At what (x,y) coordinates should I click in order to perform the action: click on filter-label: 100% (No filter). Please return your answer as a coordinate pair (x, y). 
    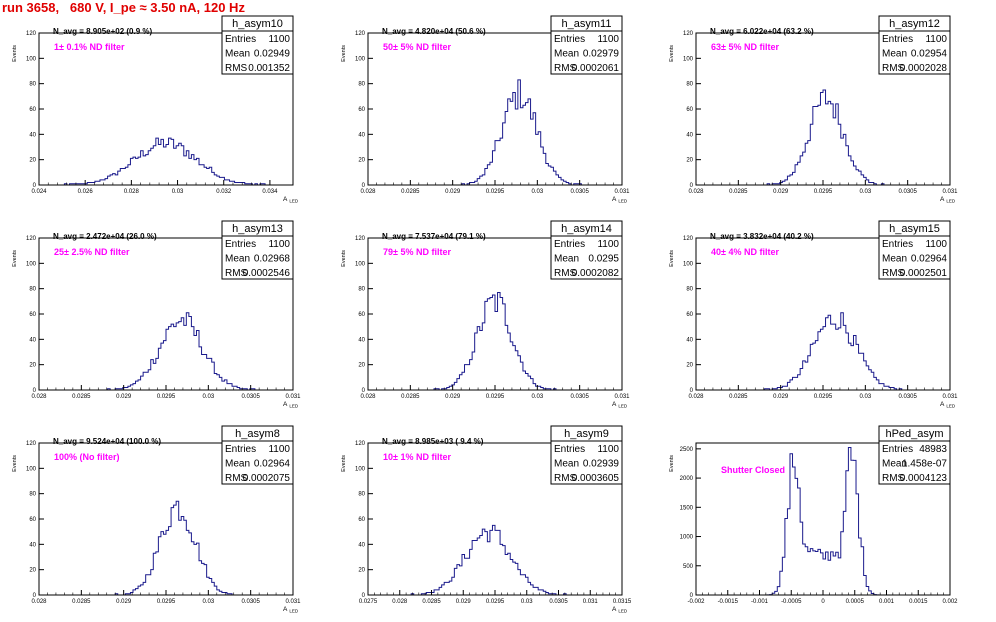
    Looking at the image, I should click on (87, 457).